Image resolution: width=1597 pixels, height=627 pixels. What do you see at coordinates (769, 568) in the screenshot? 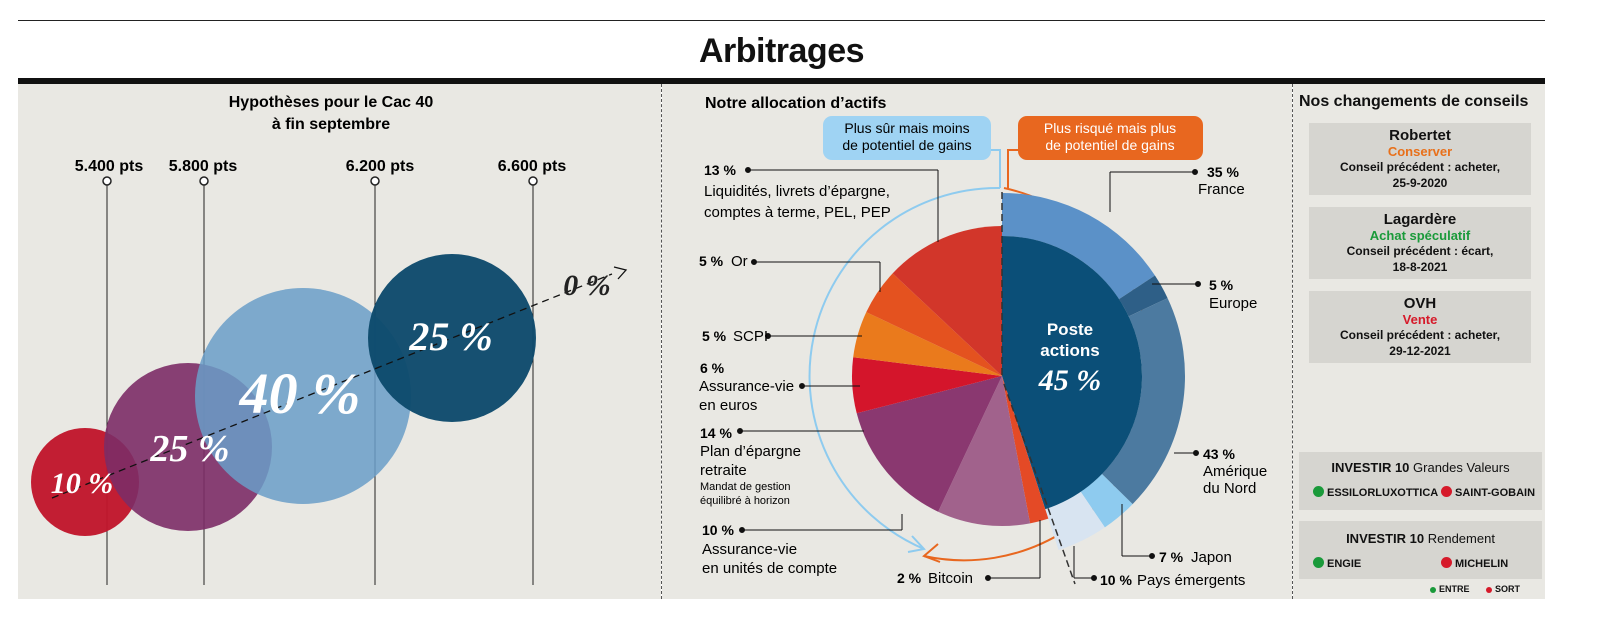
I see `label-uc-2: en unités de compte` at bounding box center [769, 568].